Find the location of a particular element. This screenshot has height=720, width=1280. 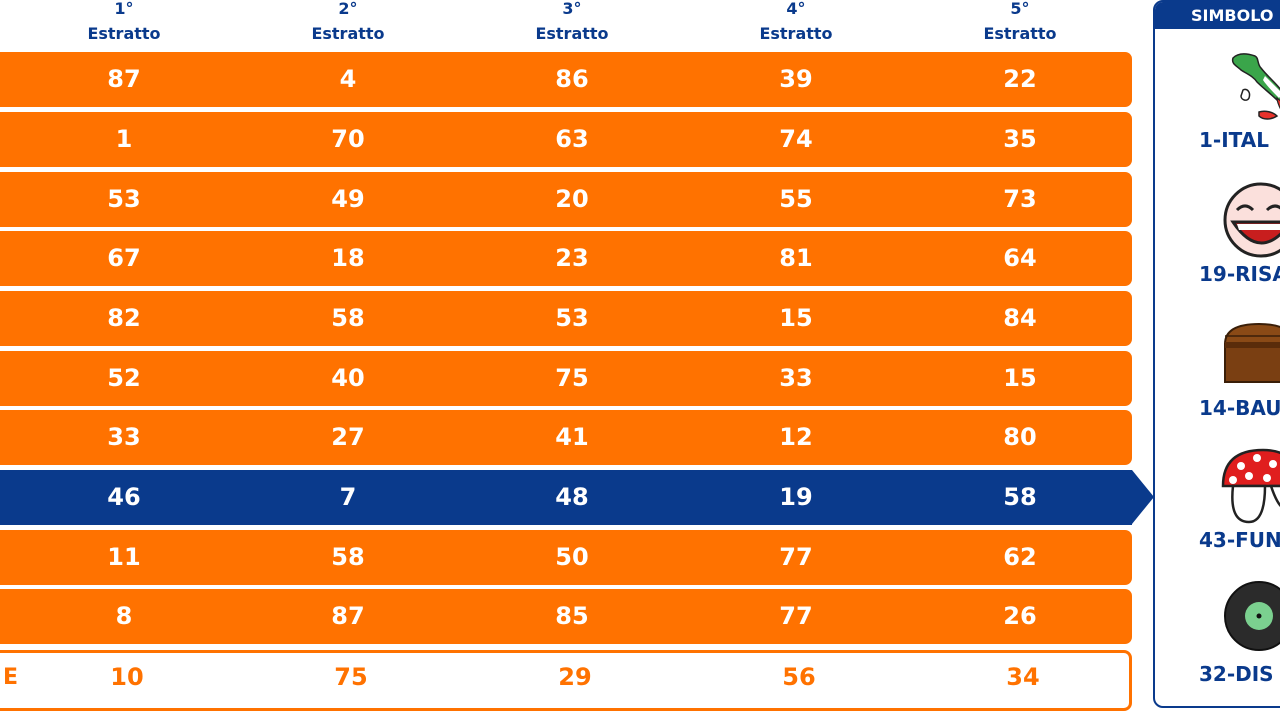

draw-row-4: 67 18 23 81 64 is located at coordinates (566, 258).